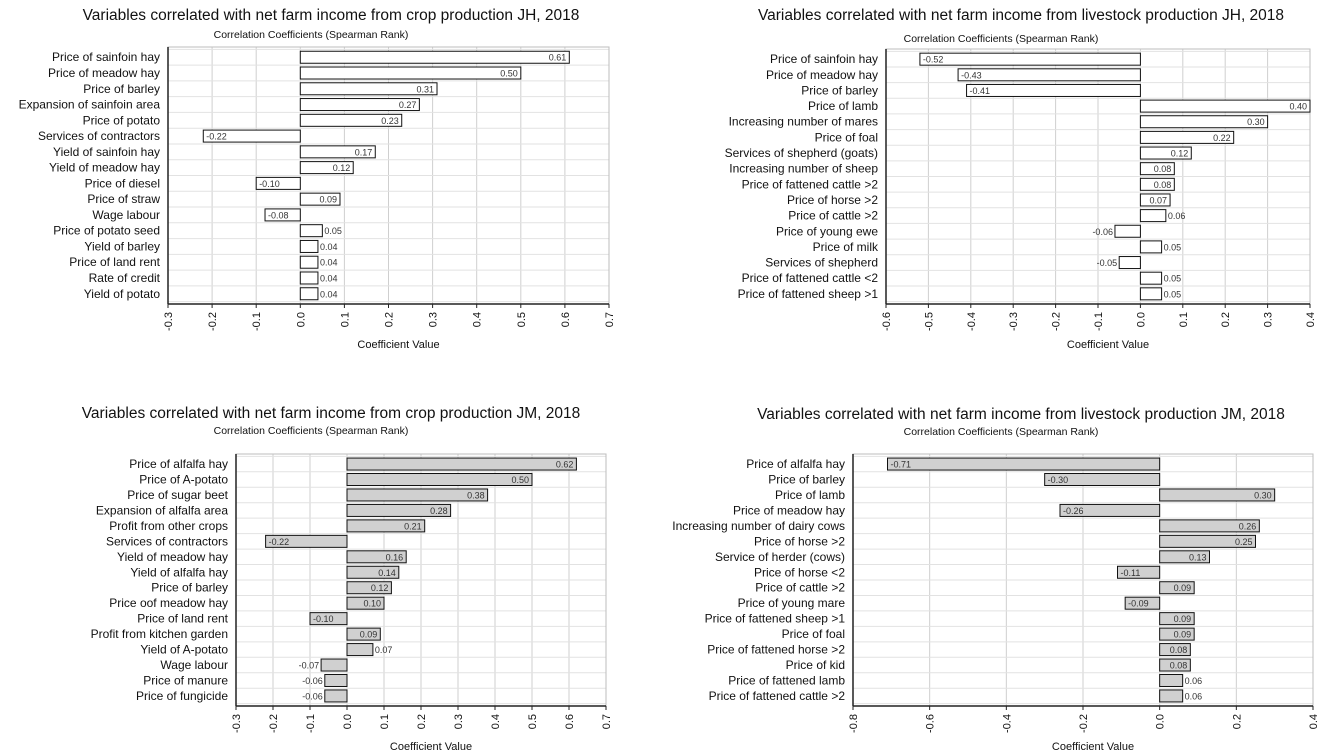 The width and height of the screenshot is (1325, 753). Describe the element at coordinates (177, 495) in the screenshot. I see `category-label: Price of sugar beet` at that location.